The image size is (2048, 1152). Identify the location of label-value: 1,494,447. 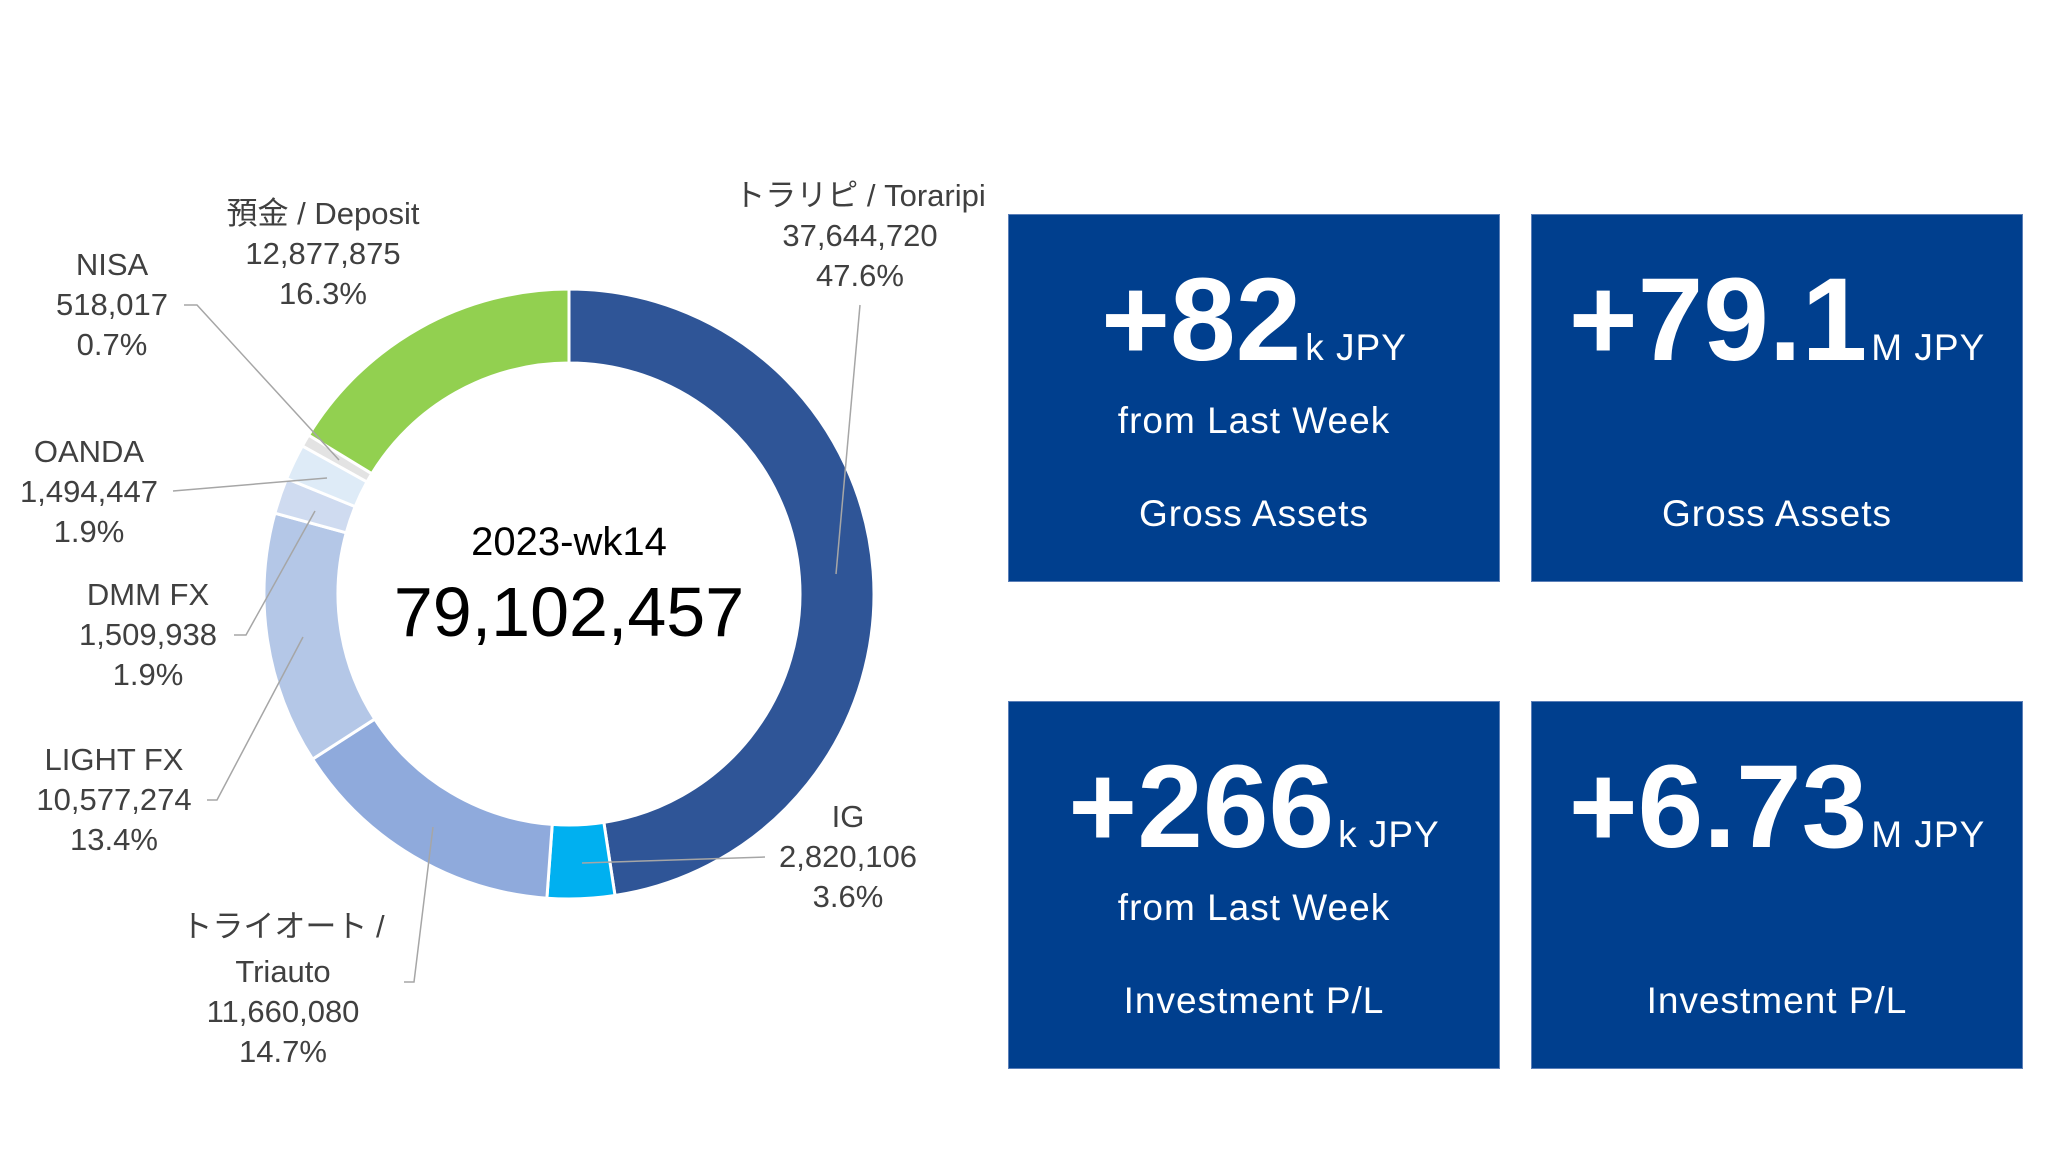
(89, 491).